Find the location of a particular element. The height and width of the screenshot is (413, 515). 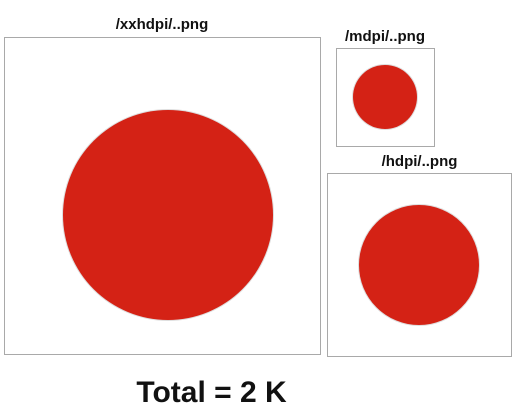

hdpi-red-circle is located at coordinates (419, 265).